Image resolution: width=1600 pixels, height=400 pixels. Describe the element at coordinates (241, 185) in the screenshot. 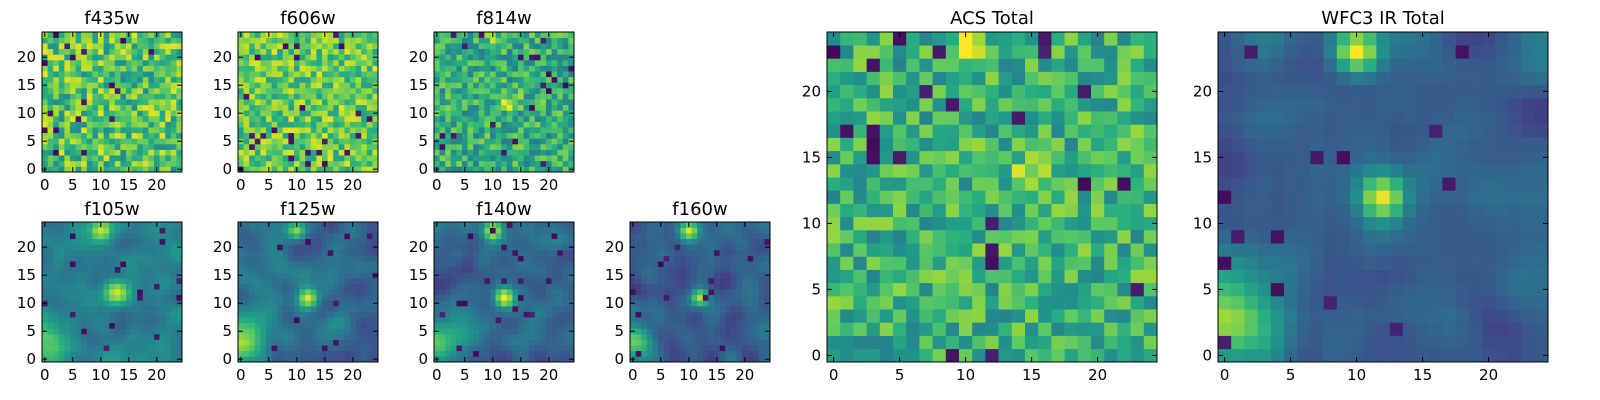

I see `x-tick-label: 0` at that location.